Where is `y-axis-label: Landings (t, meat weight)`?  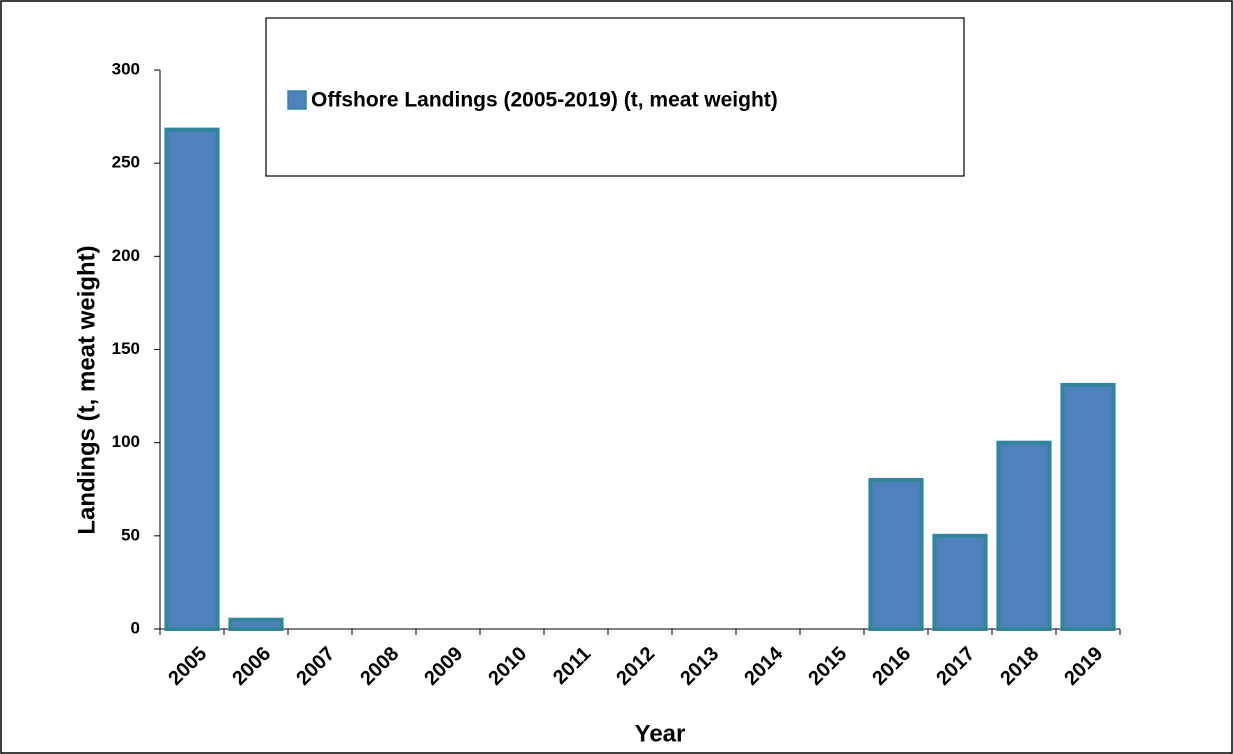 y-axis-label: Landings (t, meat weight) is located at coordinates (86, 389).